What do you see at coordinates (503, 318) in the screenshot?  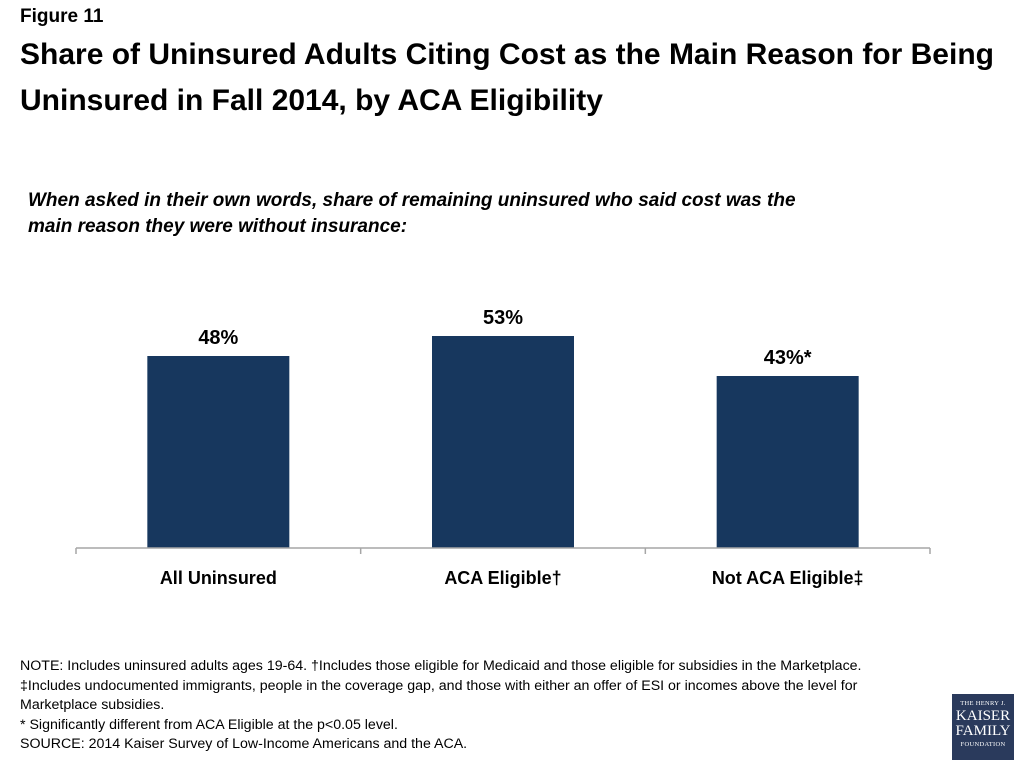 I see `data-label: 53%` at bounding box center [503, 318].